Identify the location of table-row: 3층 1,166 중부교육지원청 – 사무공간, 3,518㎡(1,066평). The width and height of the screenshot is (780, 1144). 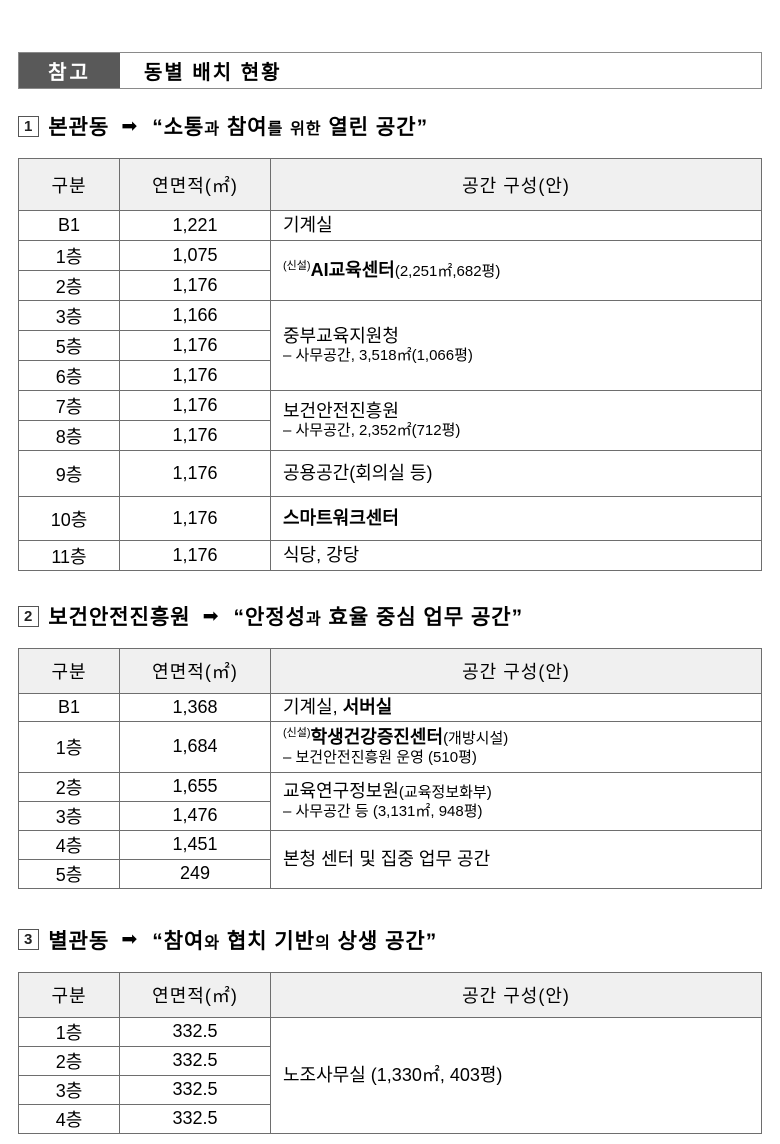
(390, 345).